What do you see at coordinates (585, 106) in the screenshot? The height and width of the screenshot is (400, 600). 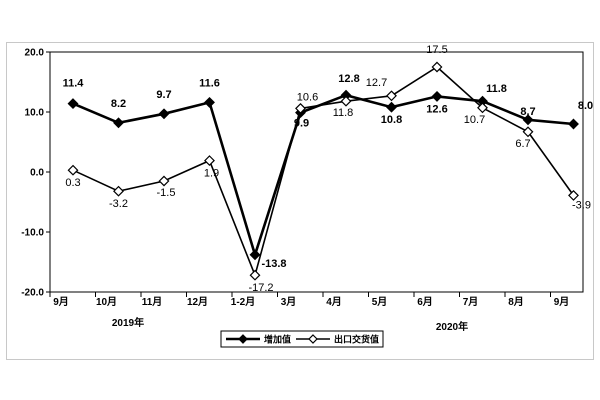 I see `data-label-value-added: 8.0` at bounding box center [585, 106].